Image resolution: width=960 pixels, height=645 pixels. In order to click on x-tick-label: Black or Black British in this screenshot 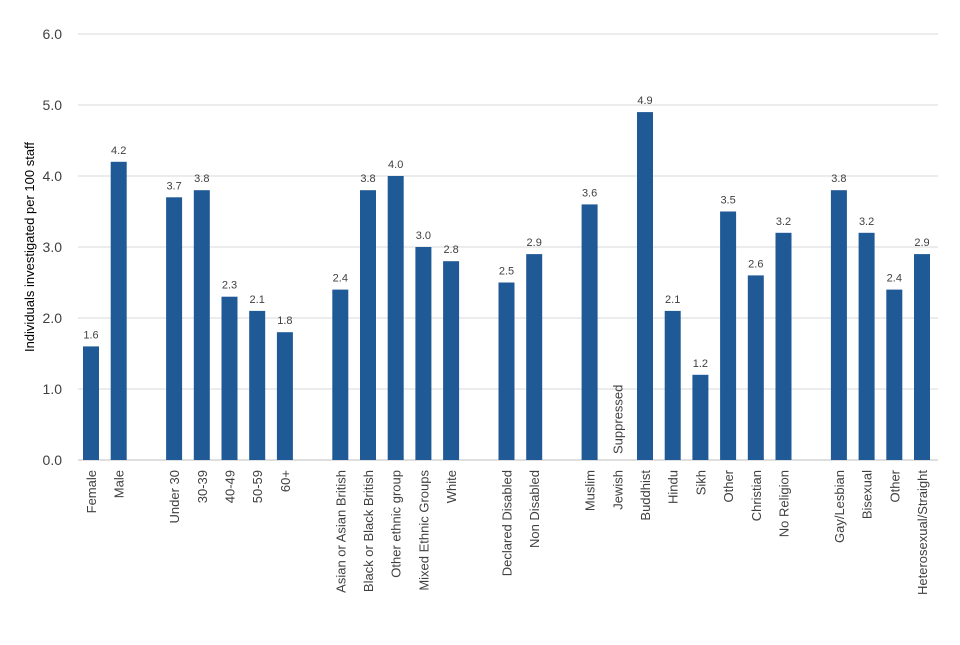, I will do `click(368, 531)`.